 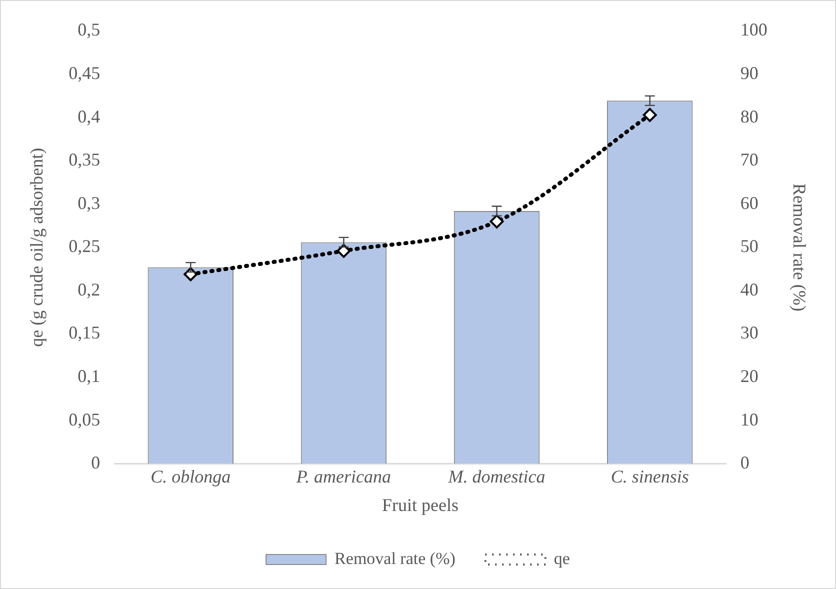 What do you see at coordinates (89, 116) in the screenshot?
I see `y-tick-label: 0,4` at bounding box center [89, 116].